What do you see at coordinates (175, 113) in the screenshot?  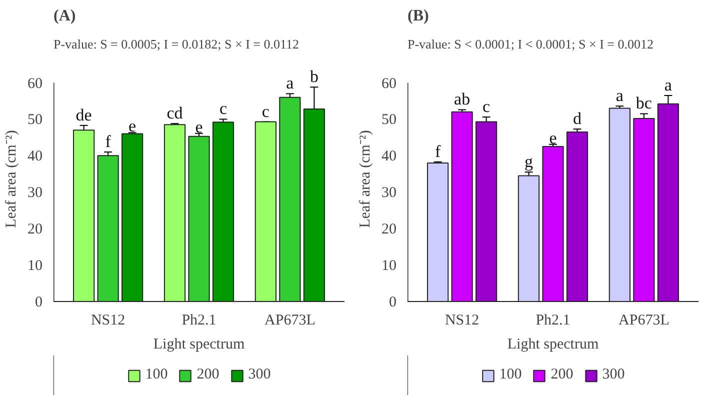 I see `data-label: cd` at bounding box center [175, 113].